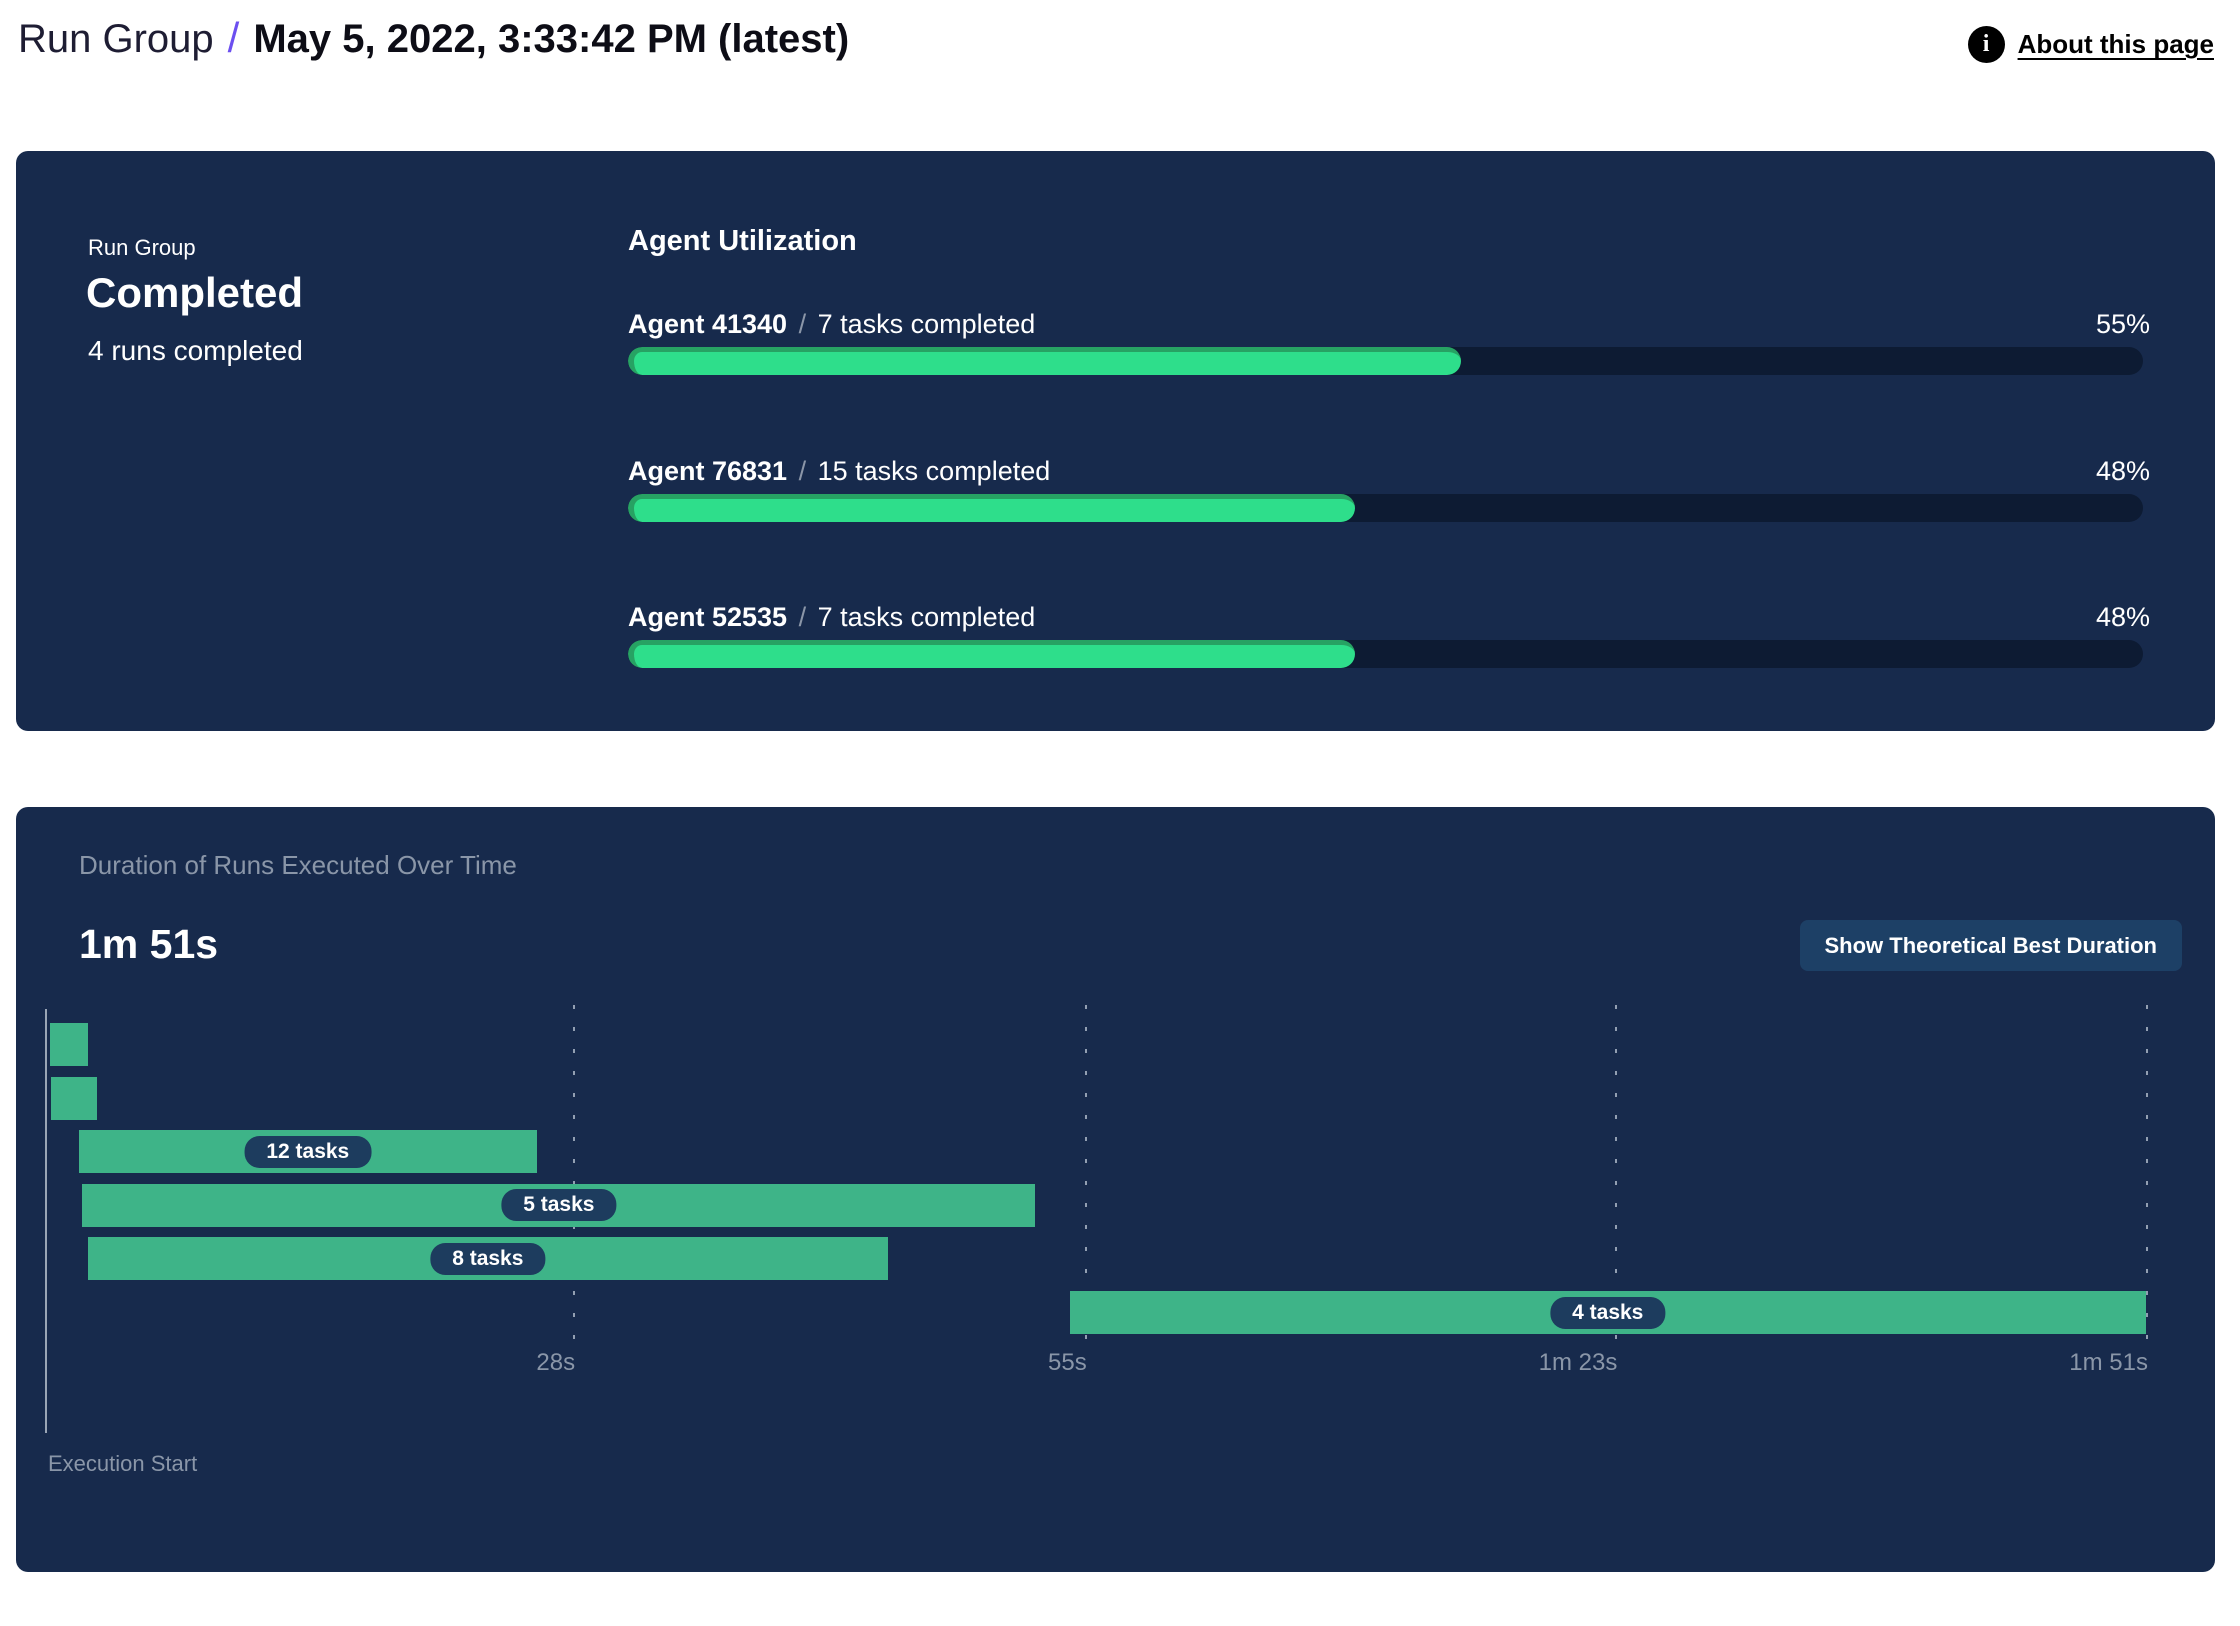  Describe the element at coordinates (116, 39) in the screenshot. I see `breadcrumb-run-group: Run Group` at that location.